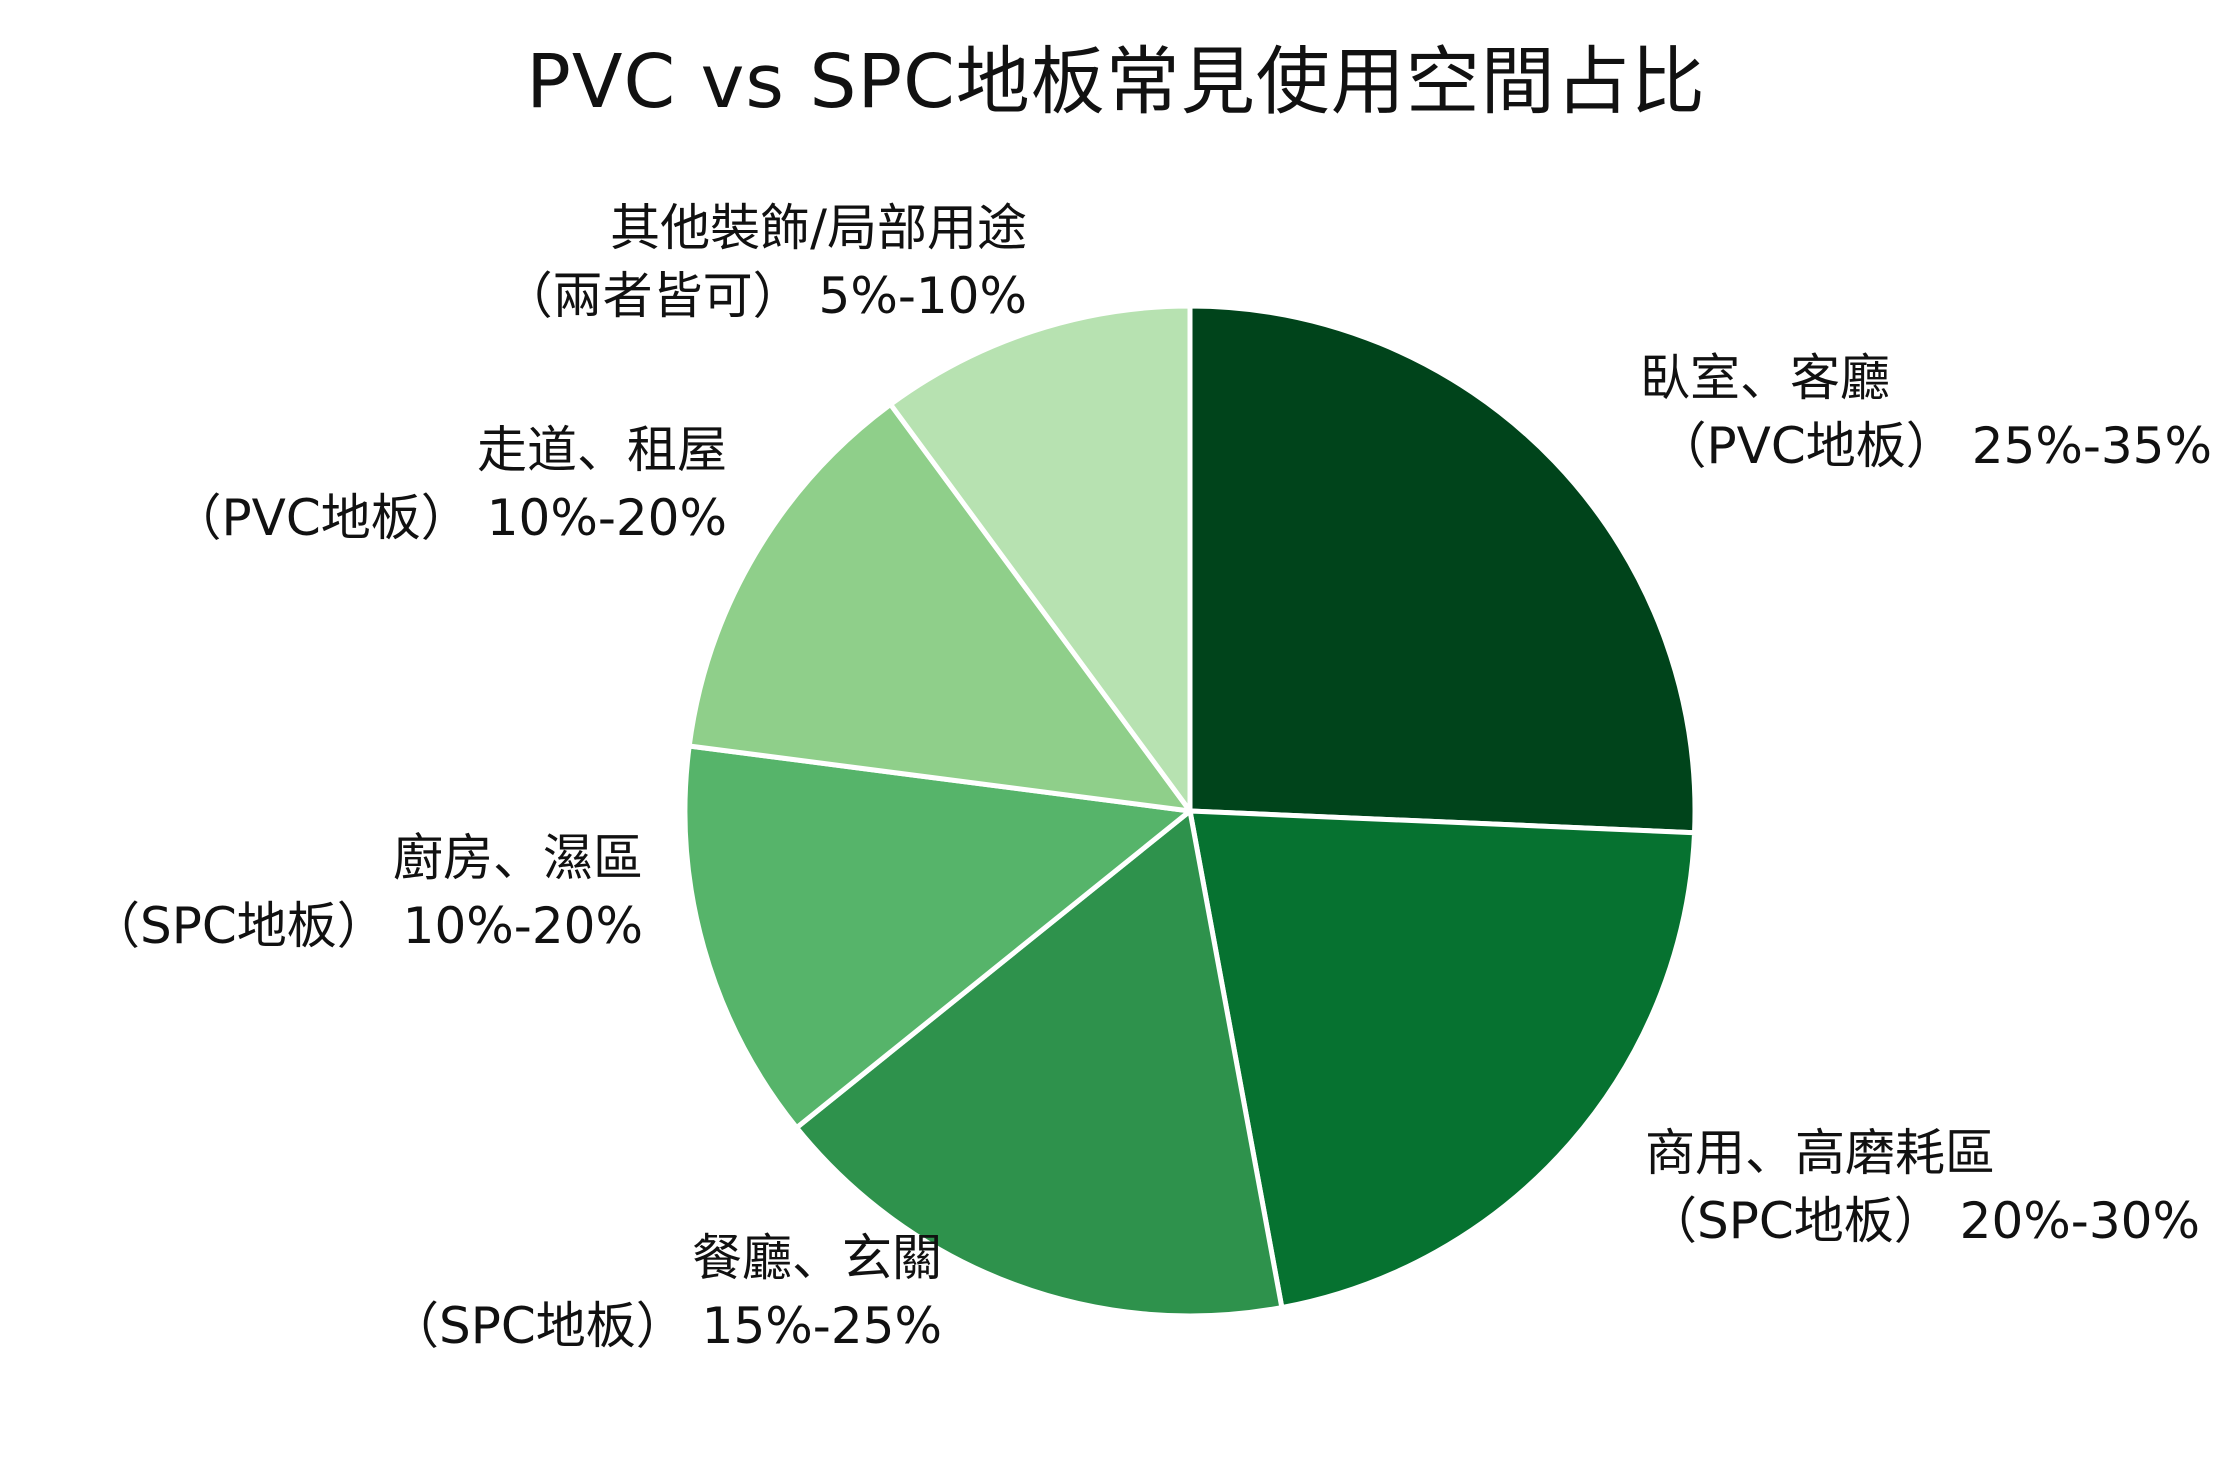 Image resolution: width=2232 pixels, height=1468 pixels. Describe the element at coordinates (818, 228) in the screenshot. I see `slice-label-6-line1: 其他裝飾/局部用途` at that location.